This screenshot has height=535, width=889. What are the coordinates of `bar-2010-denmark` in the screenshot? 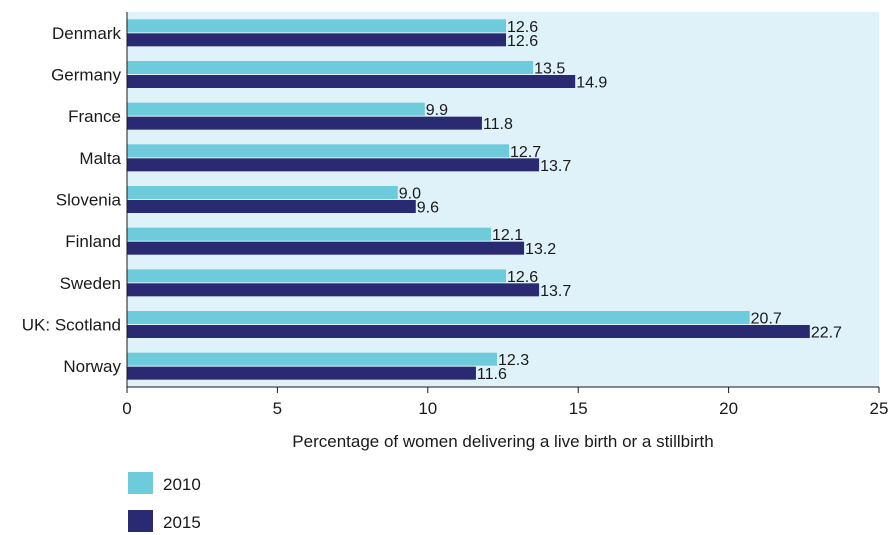 It's located at (317, 26).